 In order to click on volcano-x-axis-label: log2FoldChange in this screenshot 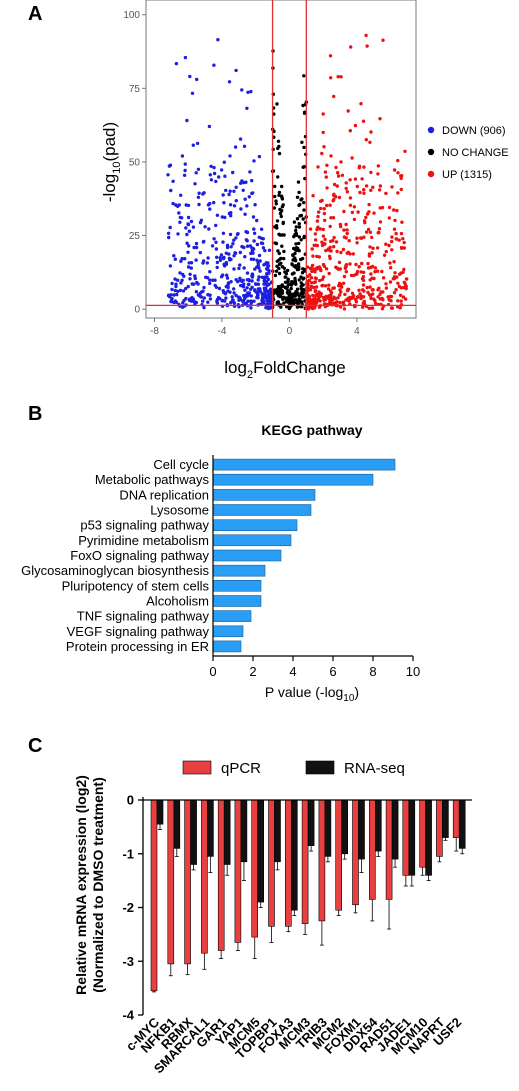, I will do `click(284, 369)`.